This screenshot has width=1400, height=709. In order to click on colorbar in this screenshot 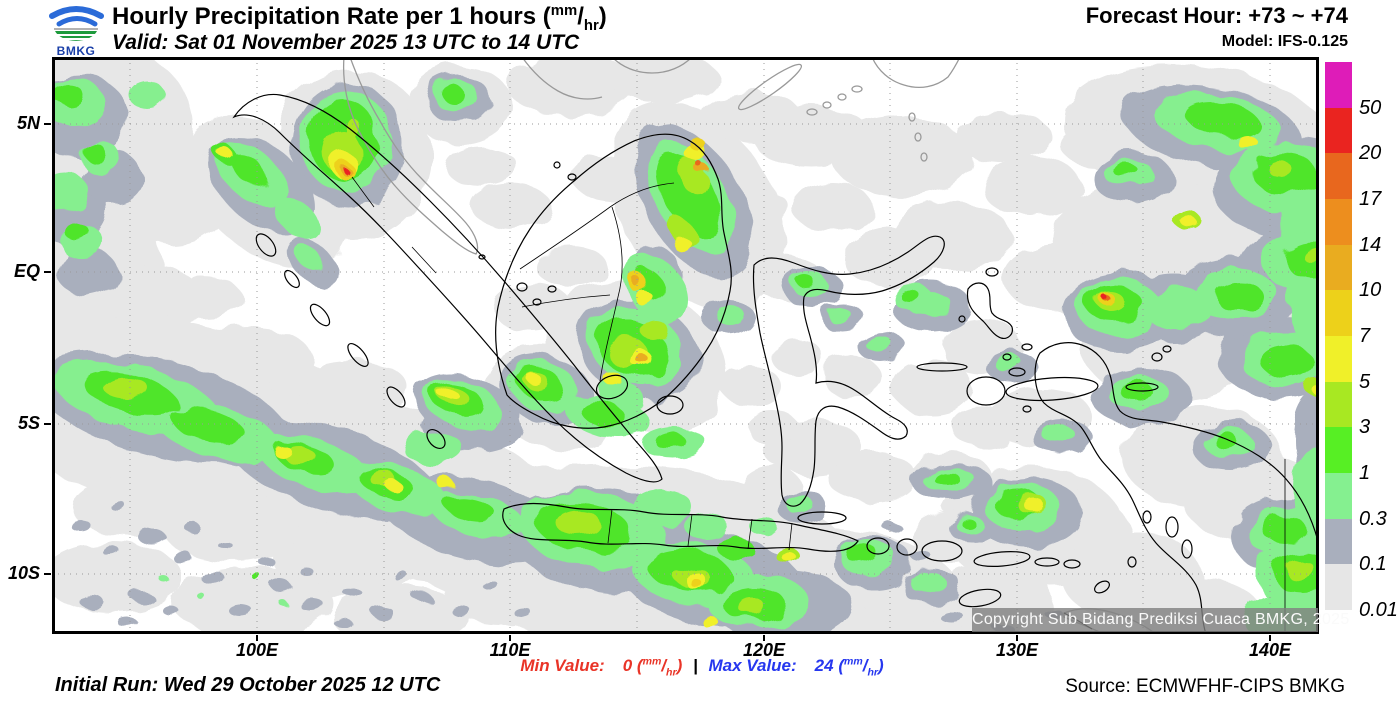, I will do `click(1338, 336)`.